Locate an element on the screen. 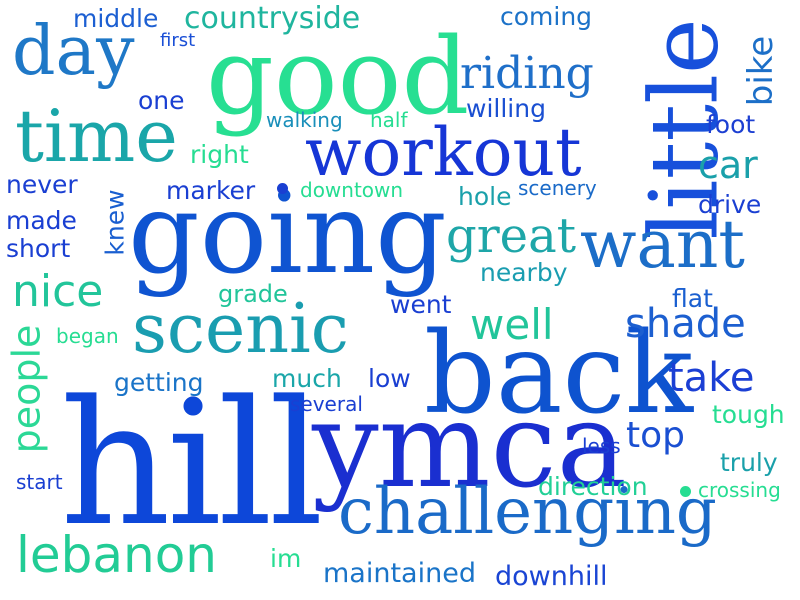  word-middle: middle is located at coordinates (116, 18).